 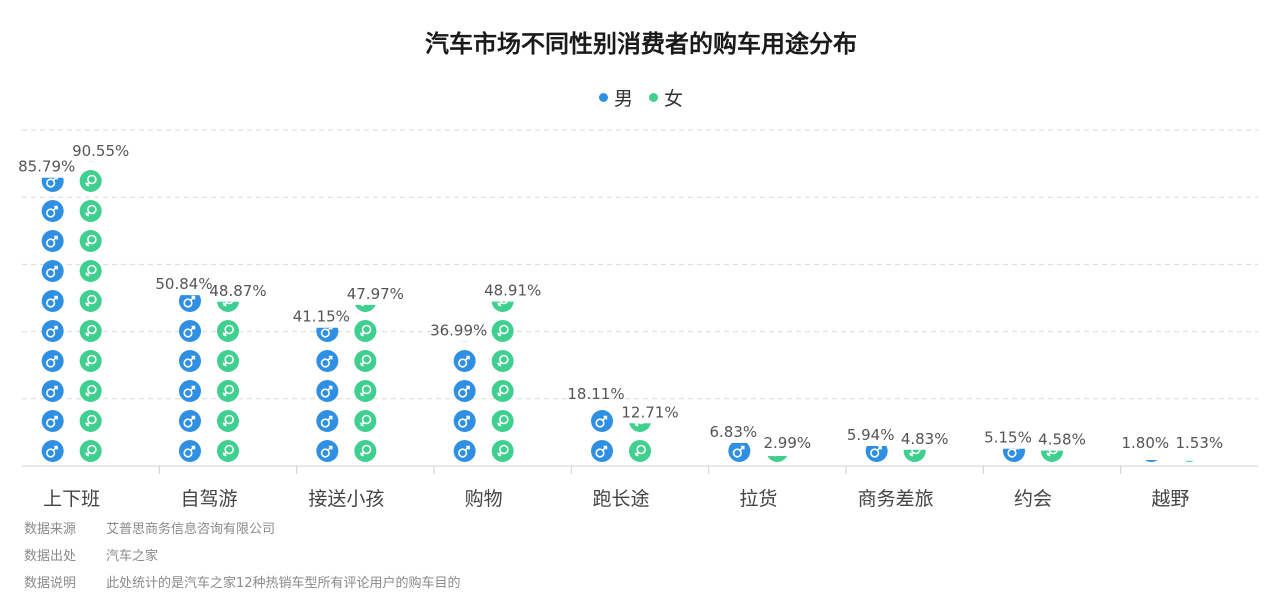 I want to click on bar-female-8: 1.53%, so click(x=1200, y=448).